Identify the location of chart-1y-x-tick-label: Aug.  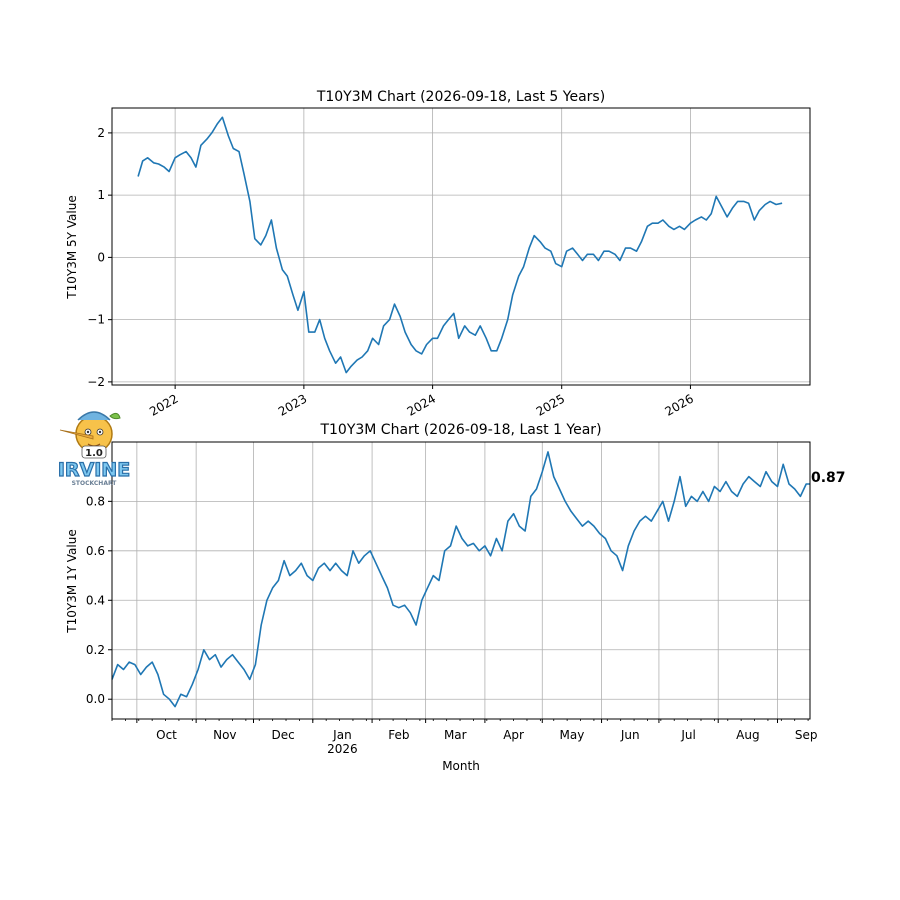
(747, 735).